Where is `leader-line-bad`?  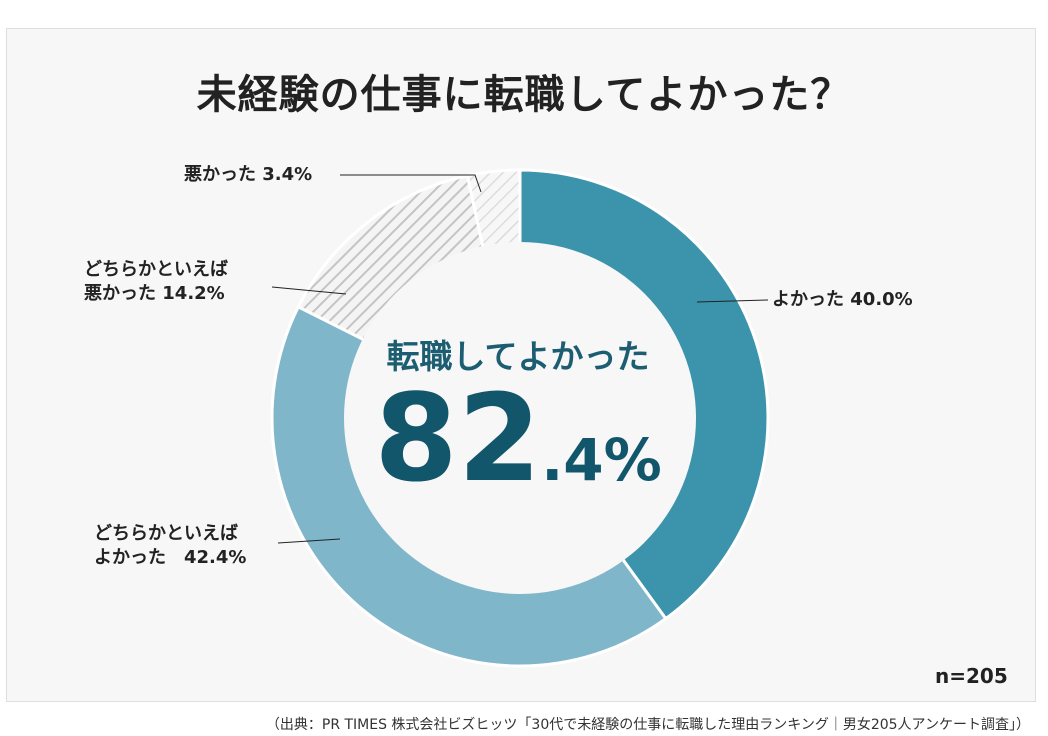
leader-line-bad is located at coordinates (411, 183).